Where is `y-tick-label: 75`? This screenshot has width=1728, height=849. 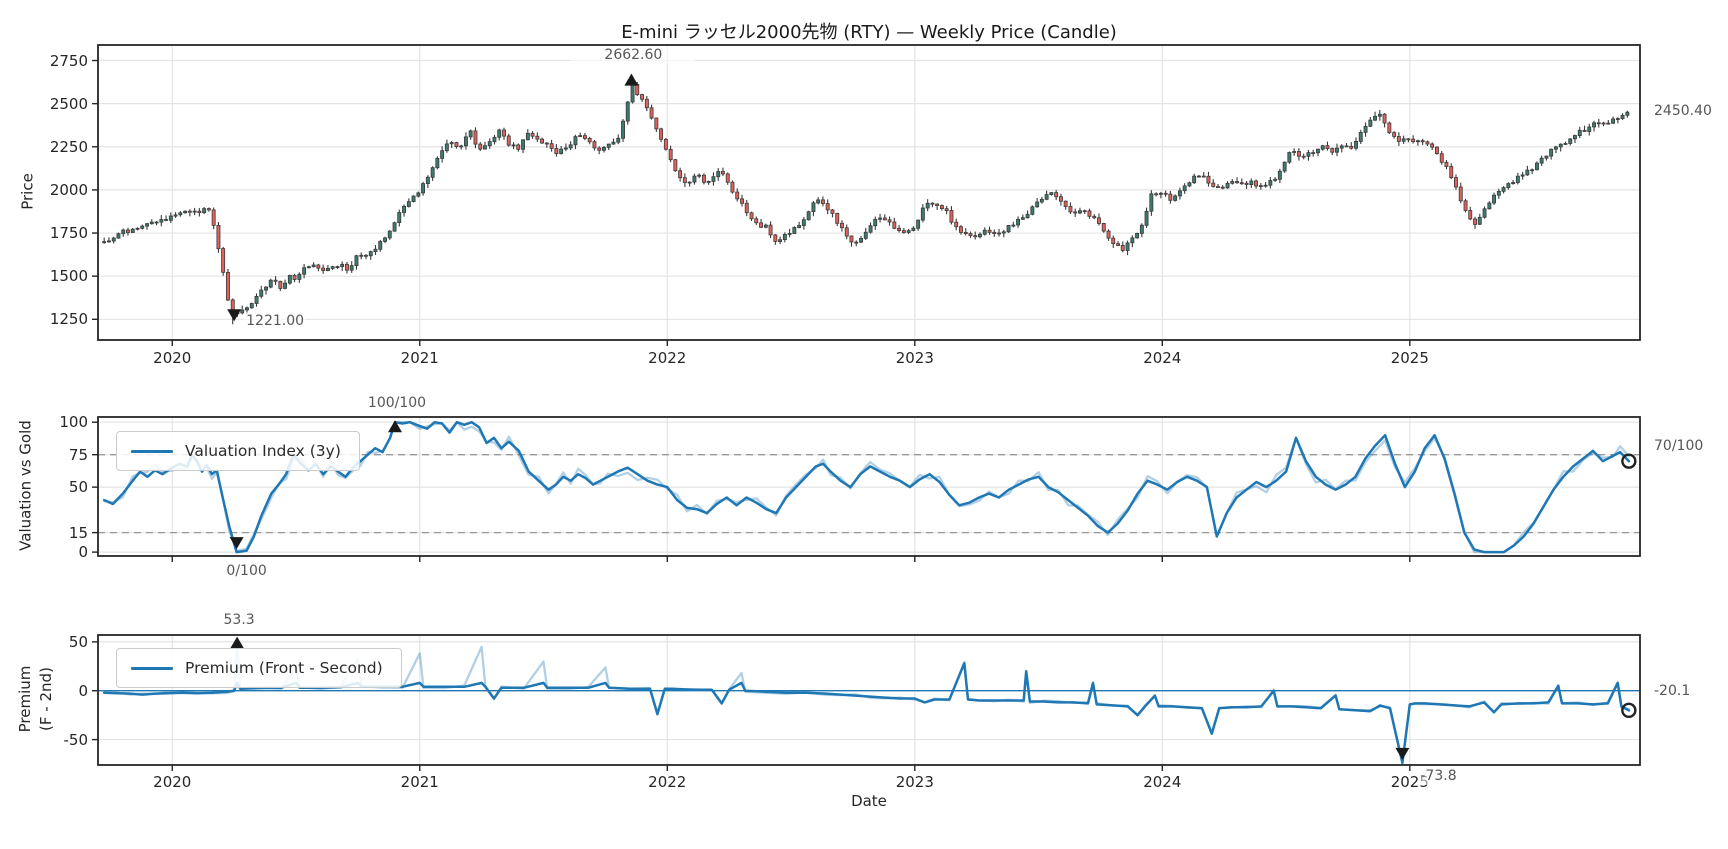 y-tick-label: 75 is located at coordinates (78, 454).